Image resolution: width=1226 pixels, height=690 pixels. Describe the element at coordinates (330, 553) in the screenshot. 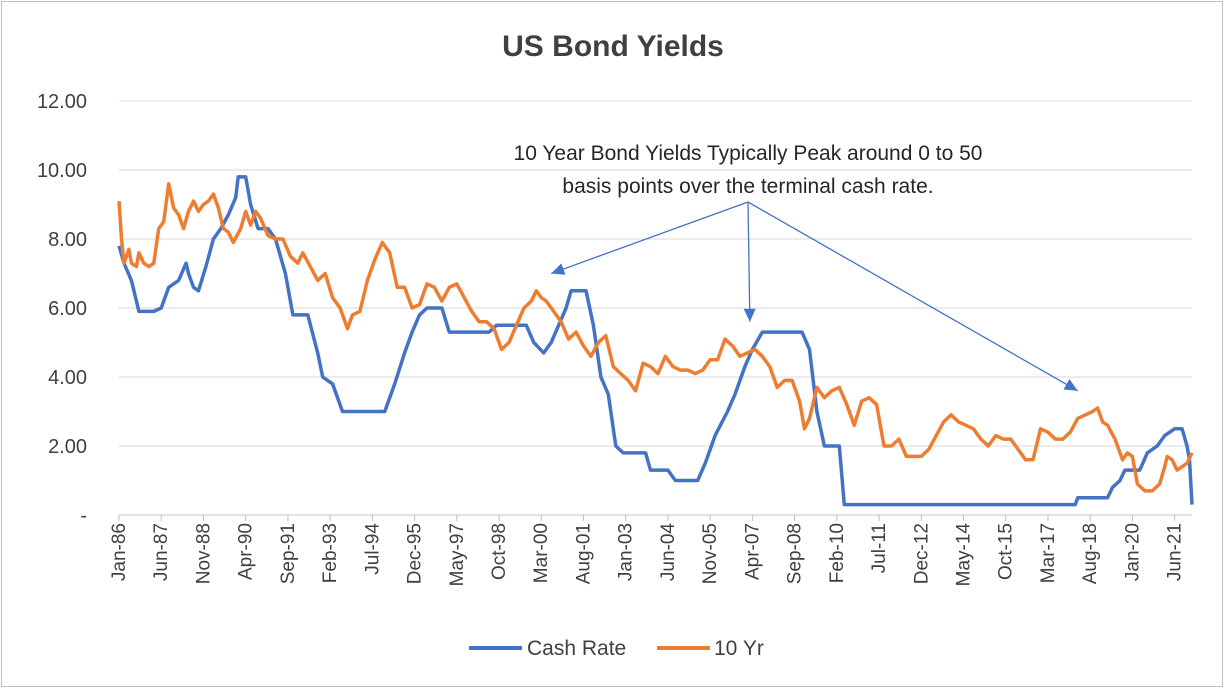

I see `x-tick-label: Feb-93` at that location.